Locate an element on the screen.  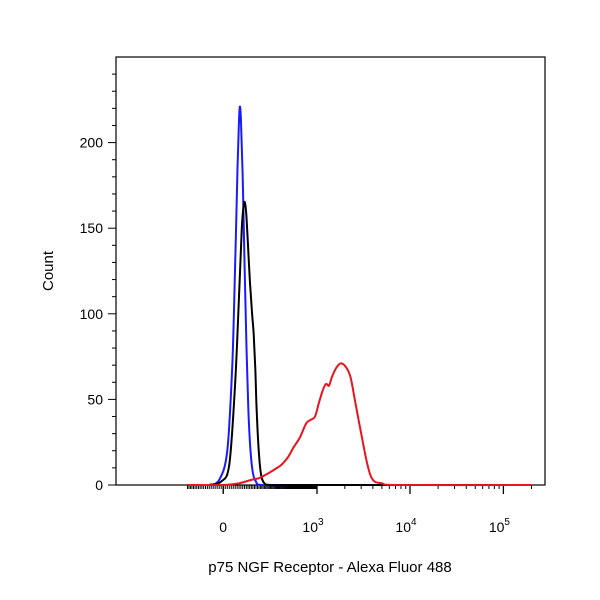
x-tick-label: 0 is located at coordinates (223, 527).